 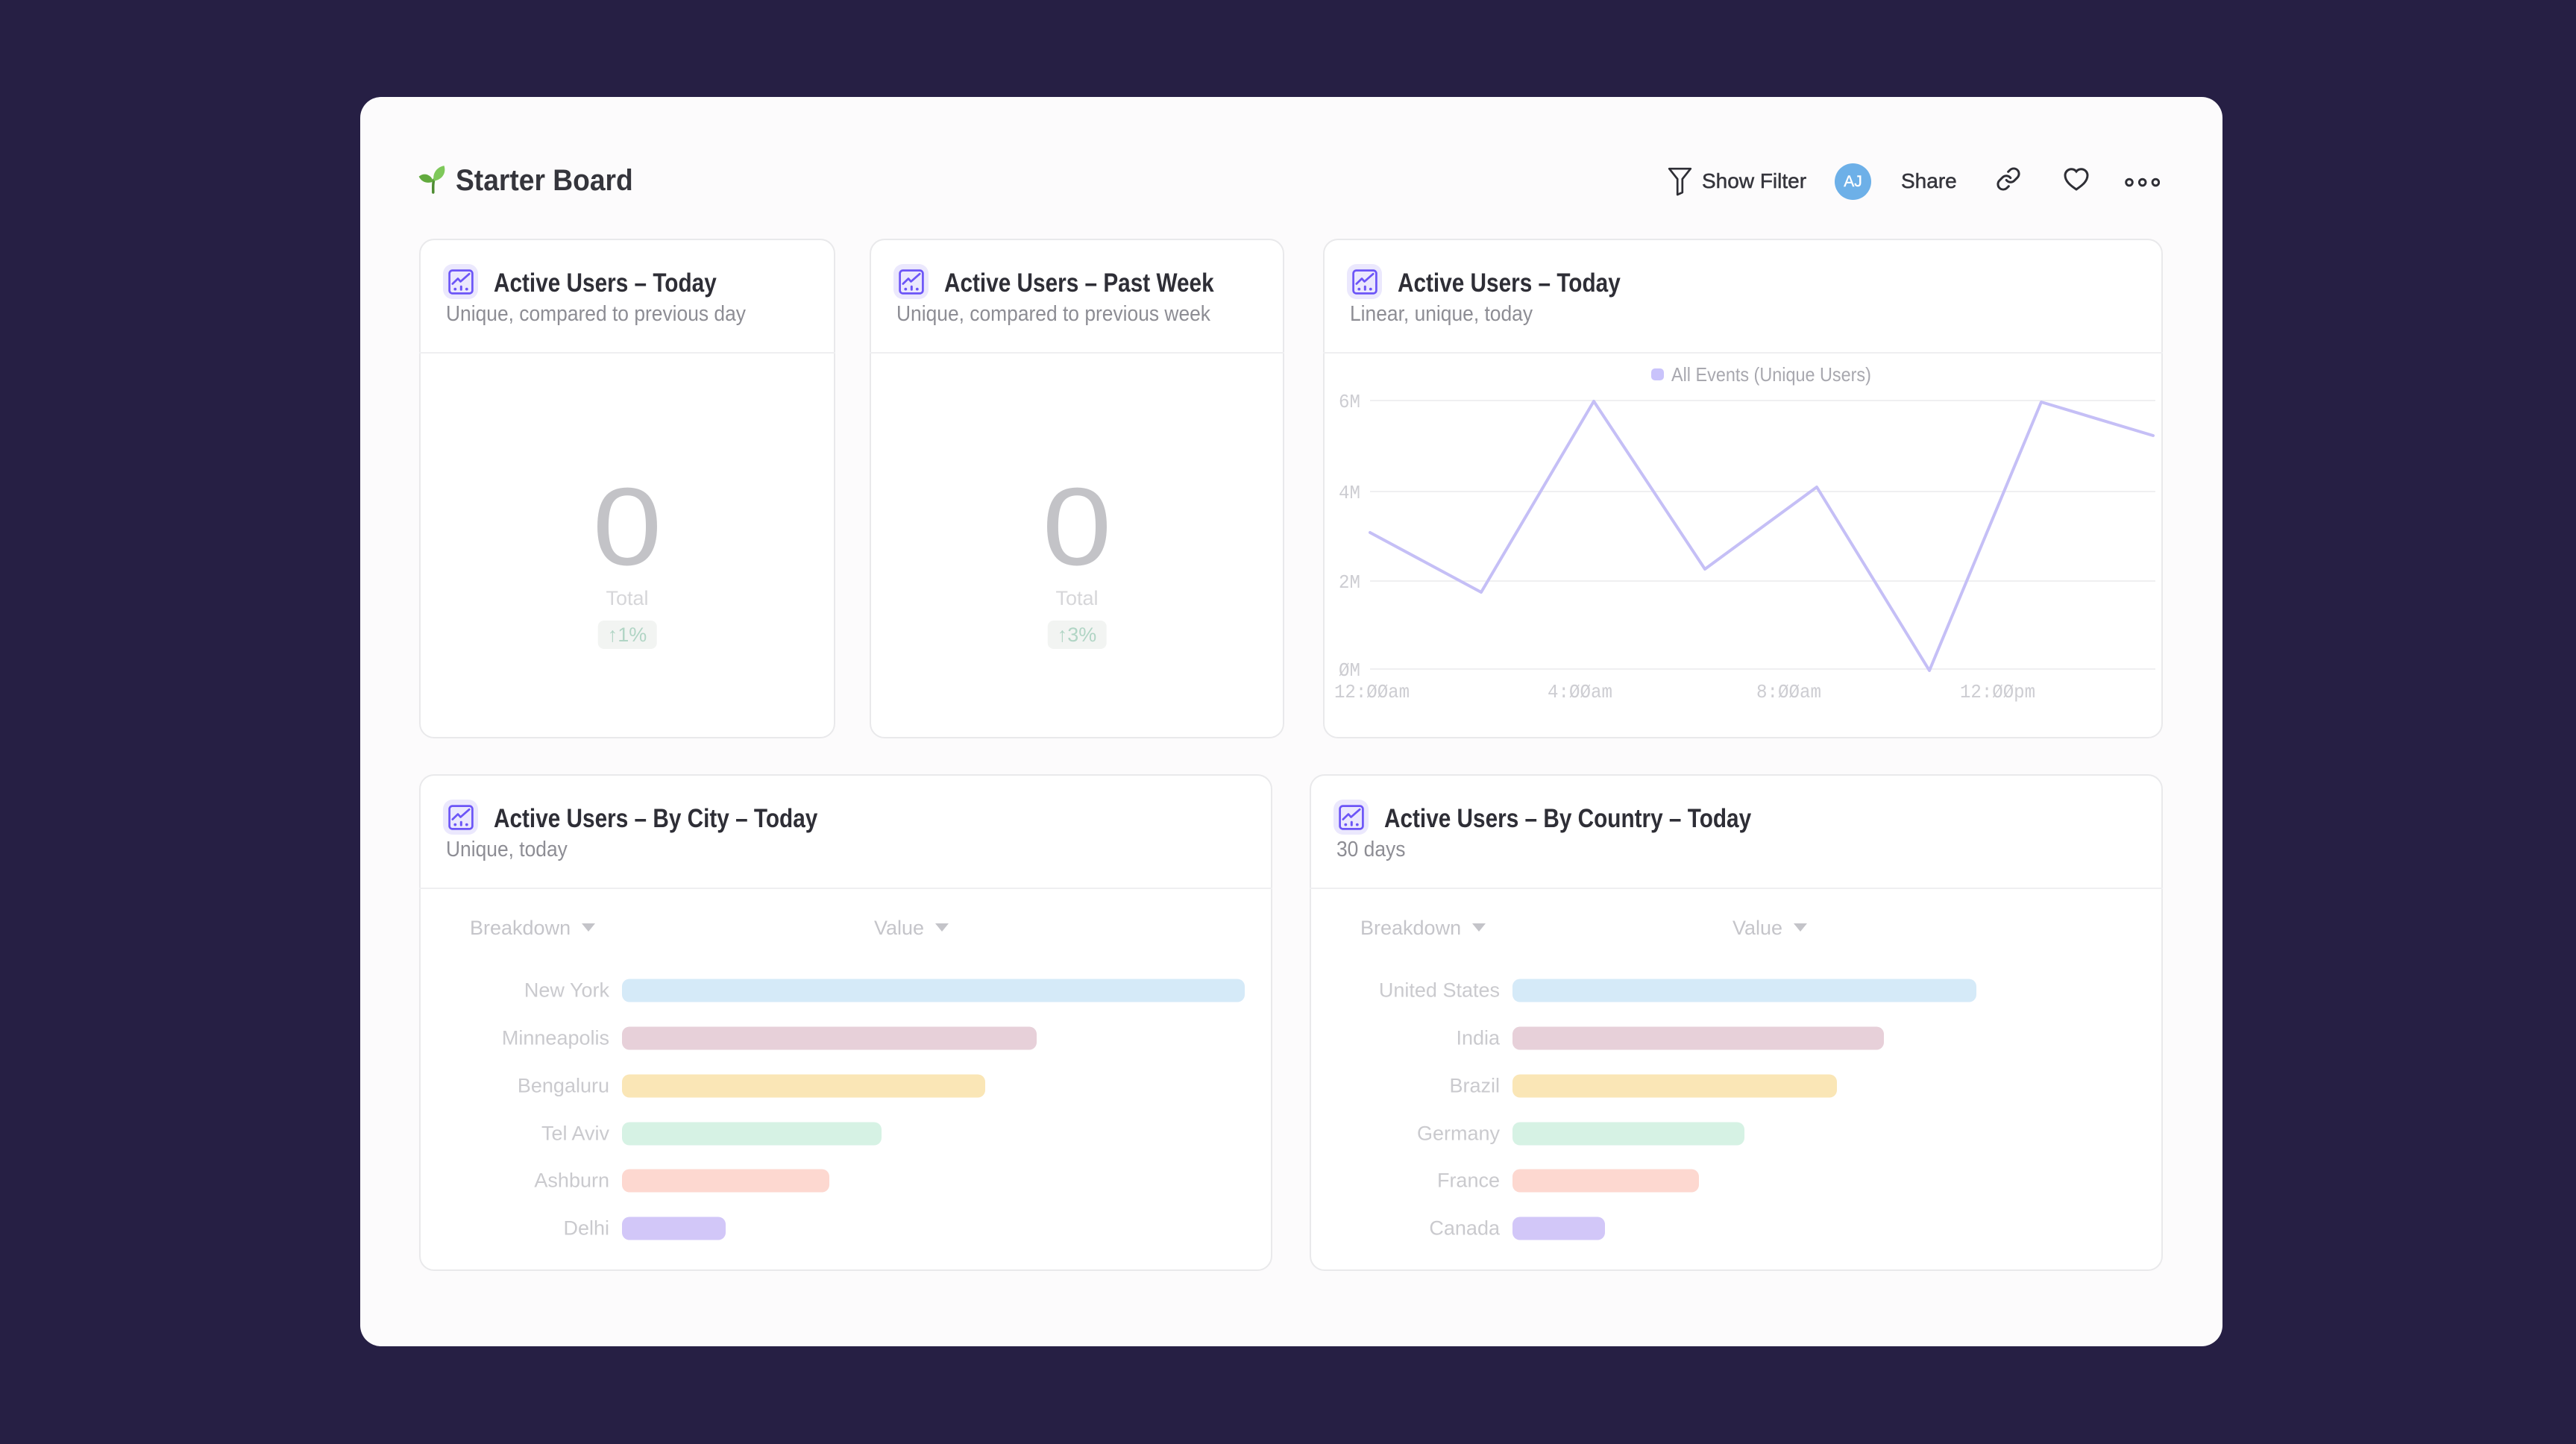 I want to click on svg-text: ØM, so click(x=1350, y=670).